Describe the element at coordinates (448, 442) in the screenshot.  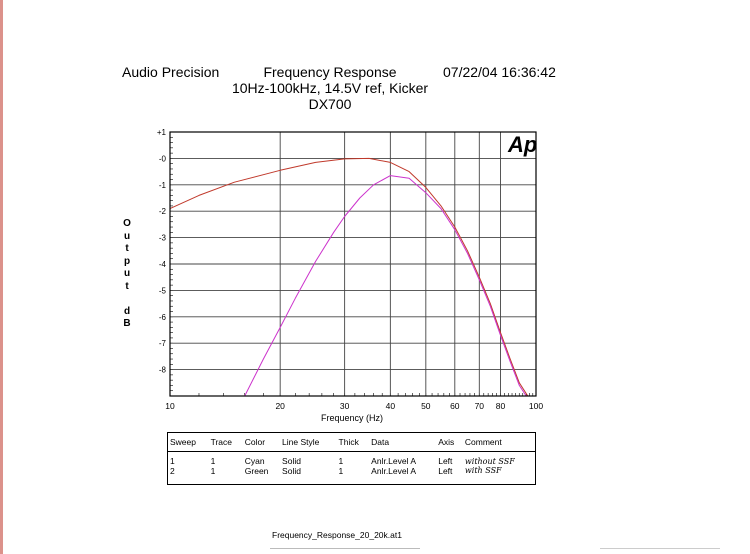
I see `trace-table-header: Axis` at that location.